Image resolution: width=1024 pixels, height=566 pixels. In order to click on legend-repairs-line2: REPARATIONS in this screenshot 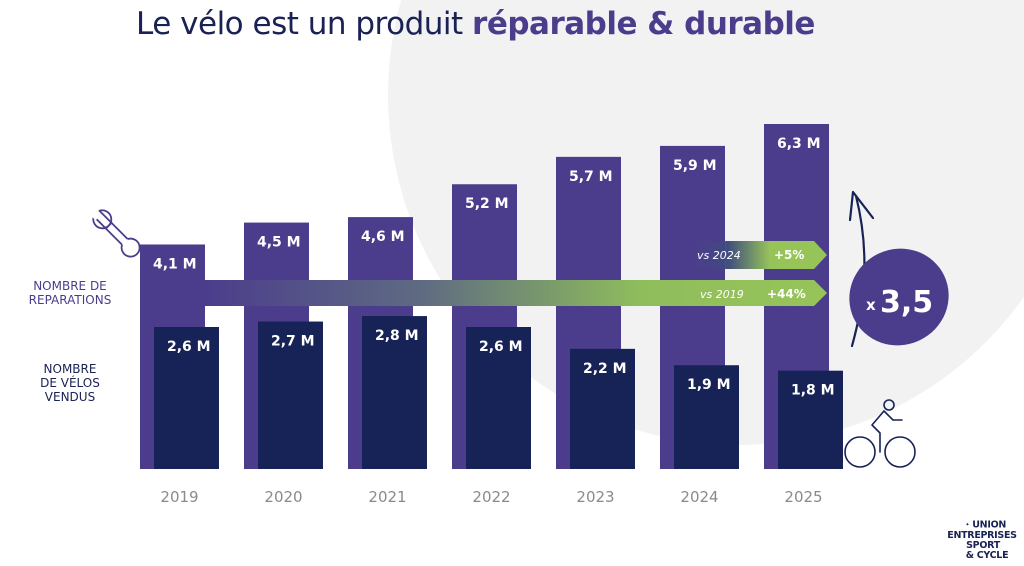, I will do `click(70, 300)`.